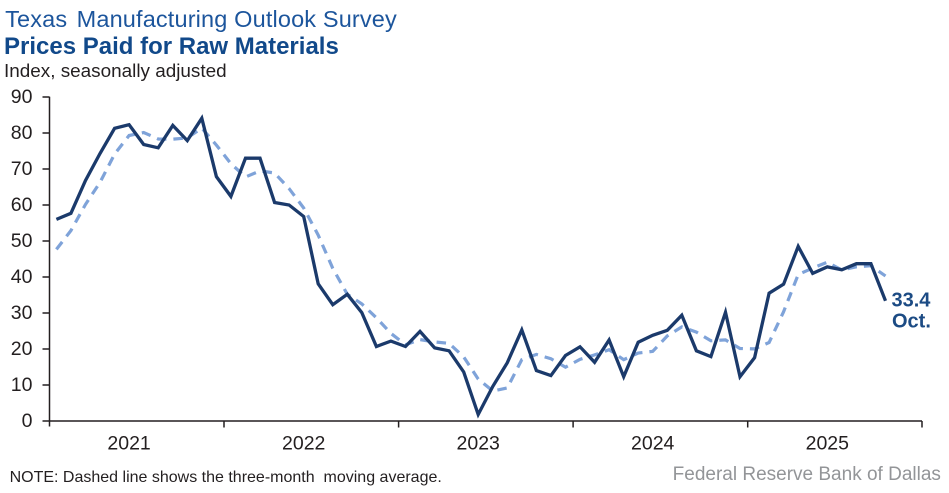 This screenshot has height=493, width=949. Describe the element at coordinates (22, 349) in the screenshot. I see `svg-text: 20` at that location.